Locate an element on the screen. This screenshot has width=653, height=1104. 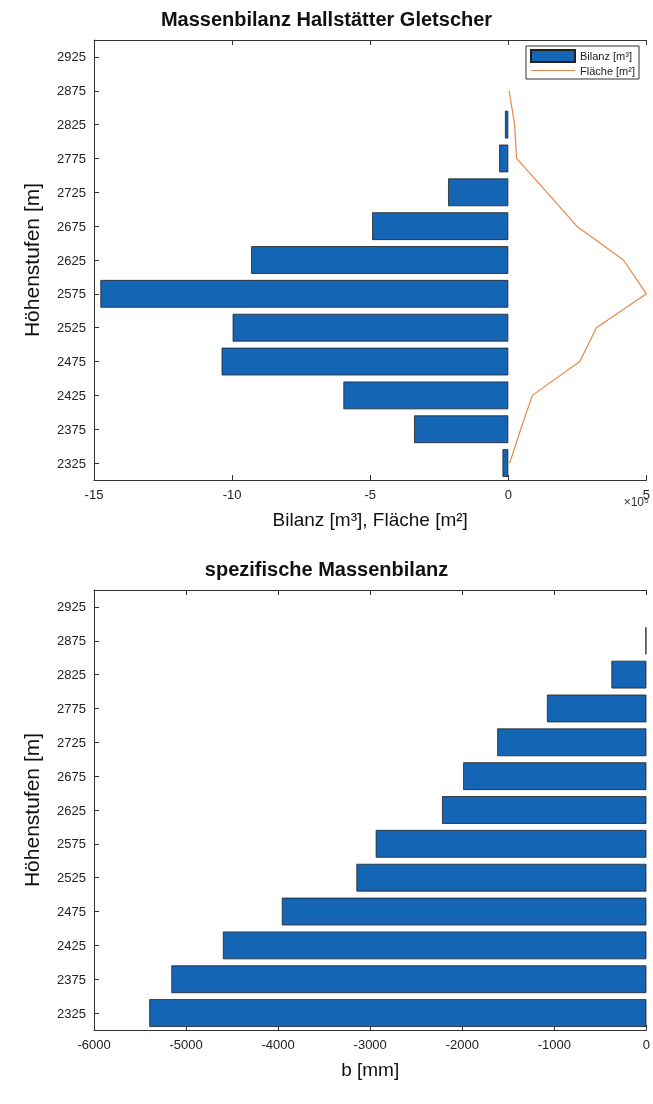
x-tick-label: -10 is located at coordinates (232, 494).